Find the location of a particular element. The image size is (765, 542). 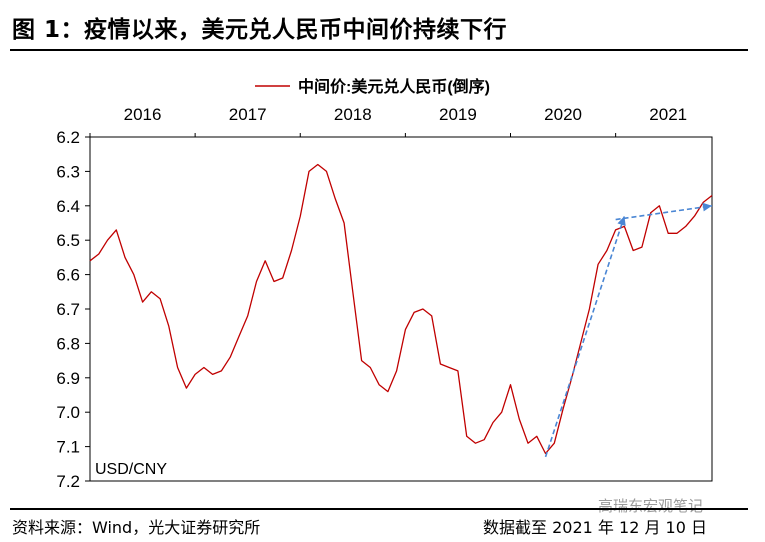

x-tick-label: 2019 is located at coordinates (458, 114).